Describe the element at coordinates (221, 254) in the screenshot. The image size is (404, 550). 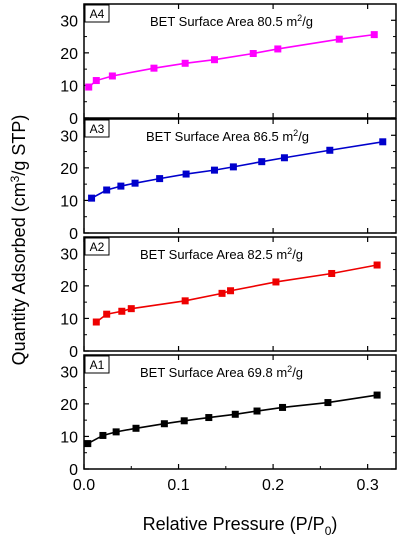
I see `panel-title: BET Surface Area 82.5 m2/g` at that location.